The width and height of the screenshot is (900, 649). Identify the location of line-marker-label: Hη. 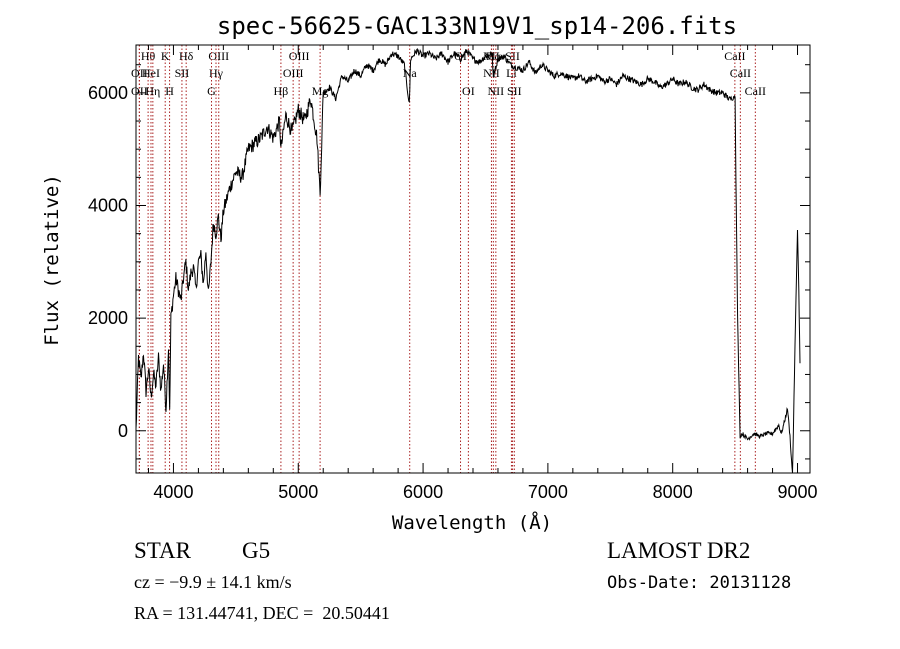
(152, 91).